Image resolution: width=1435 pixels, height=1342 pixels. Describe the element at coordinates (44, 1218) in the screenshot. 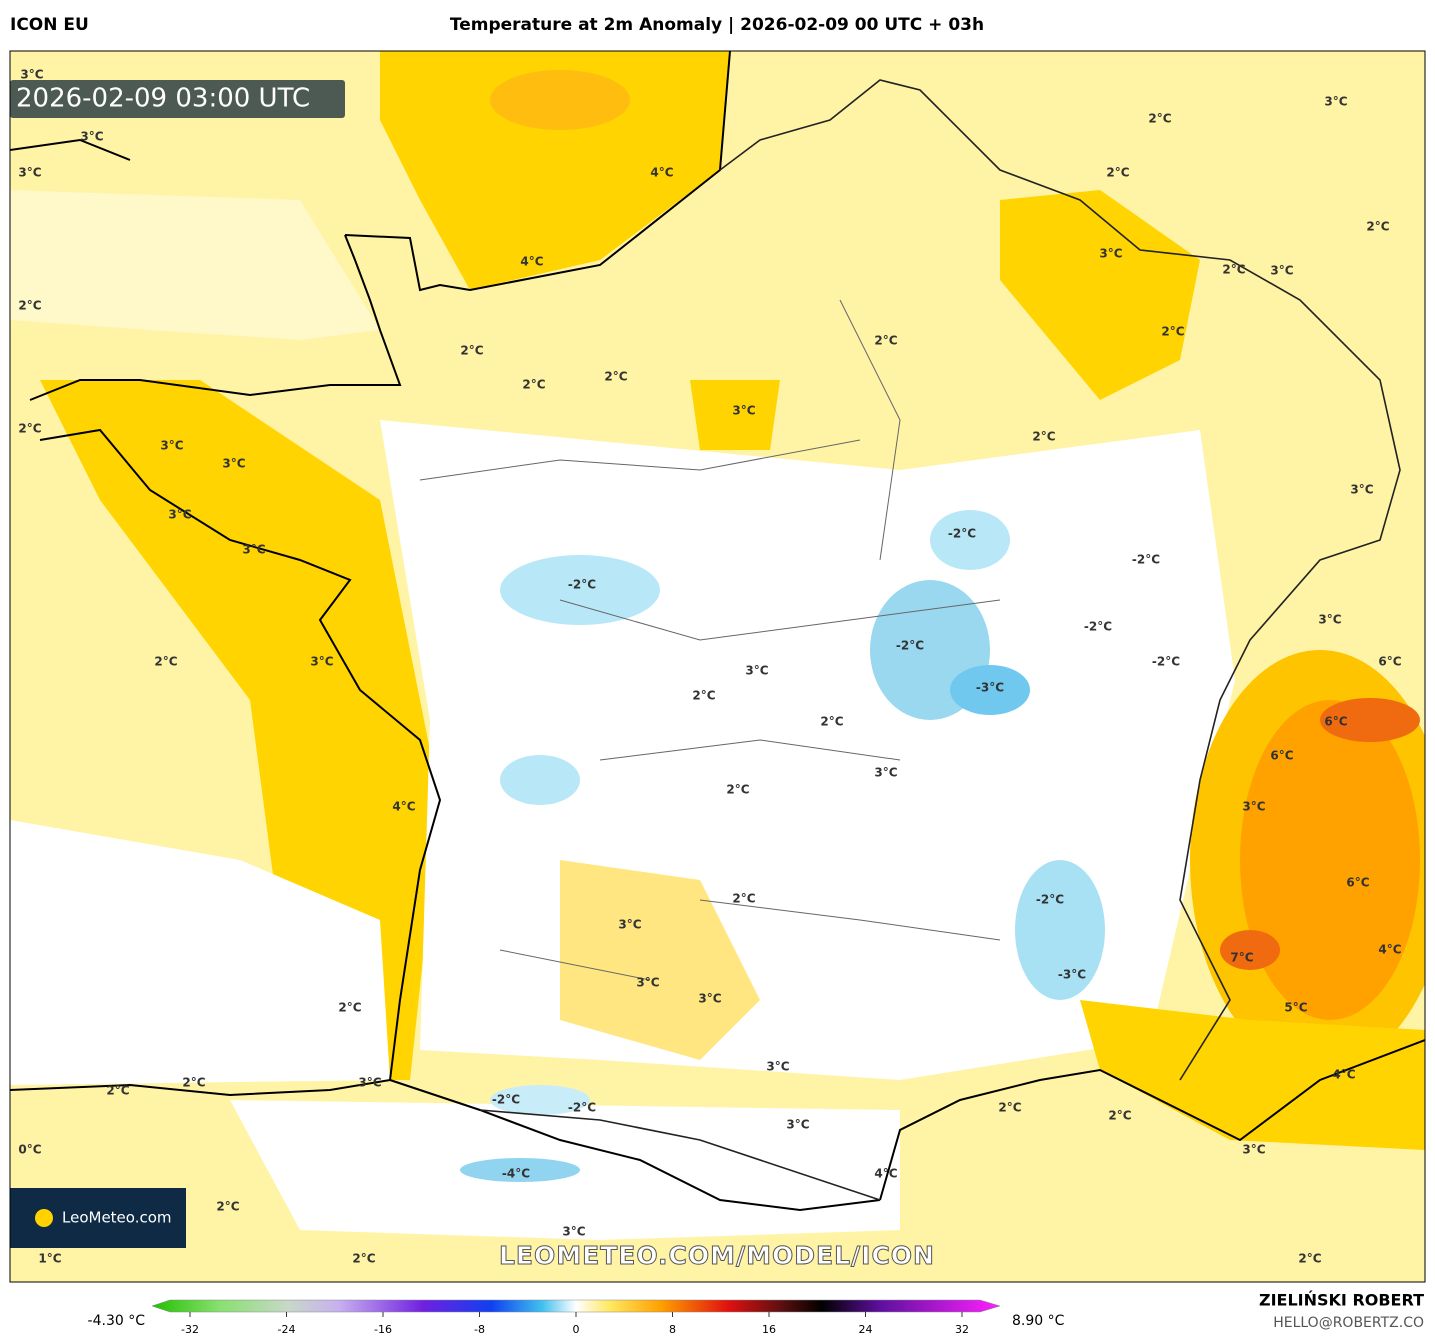

I see `logo-sun` at that location.